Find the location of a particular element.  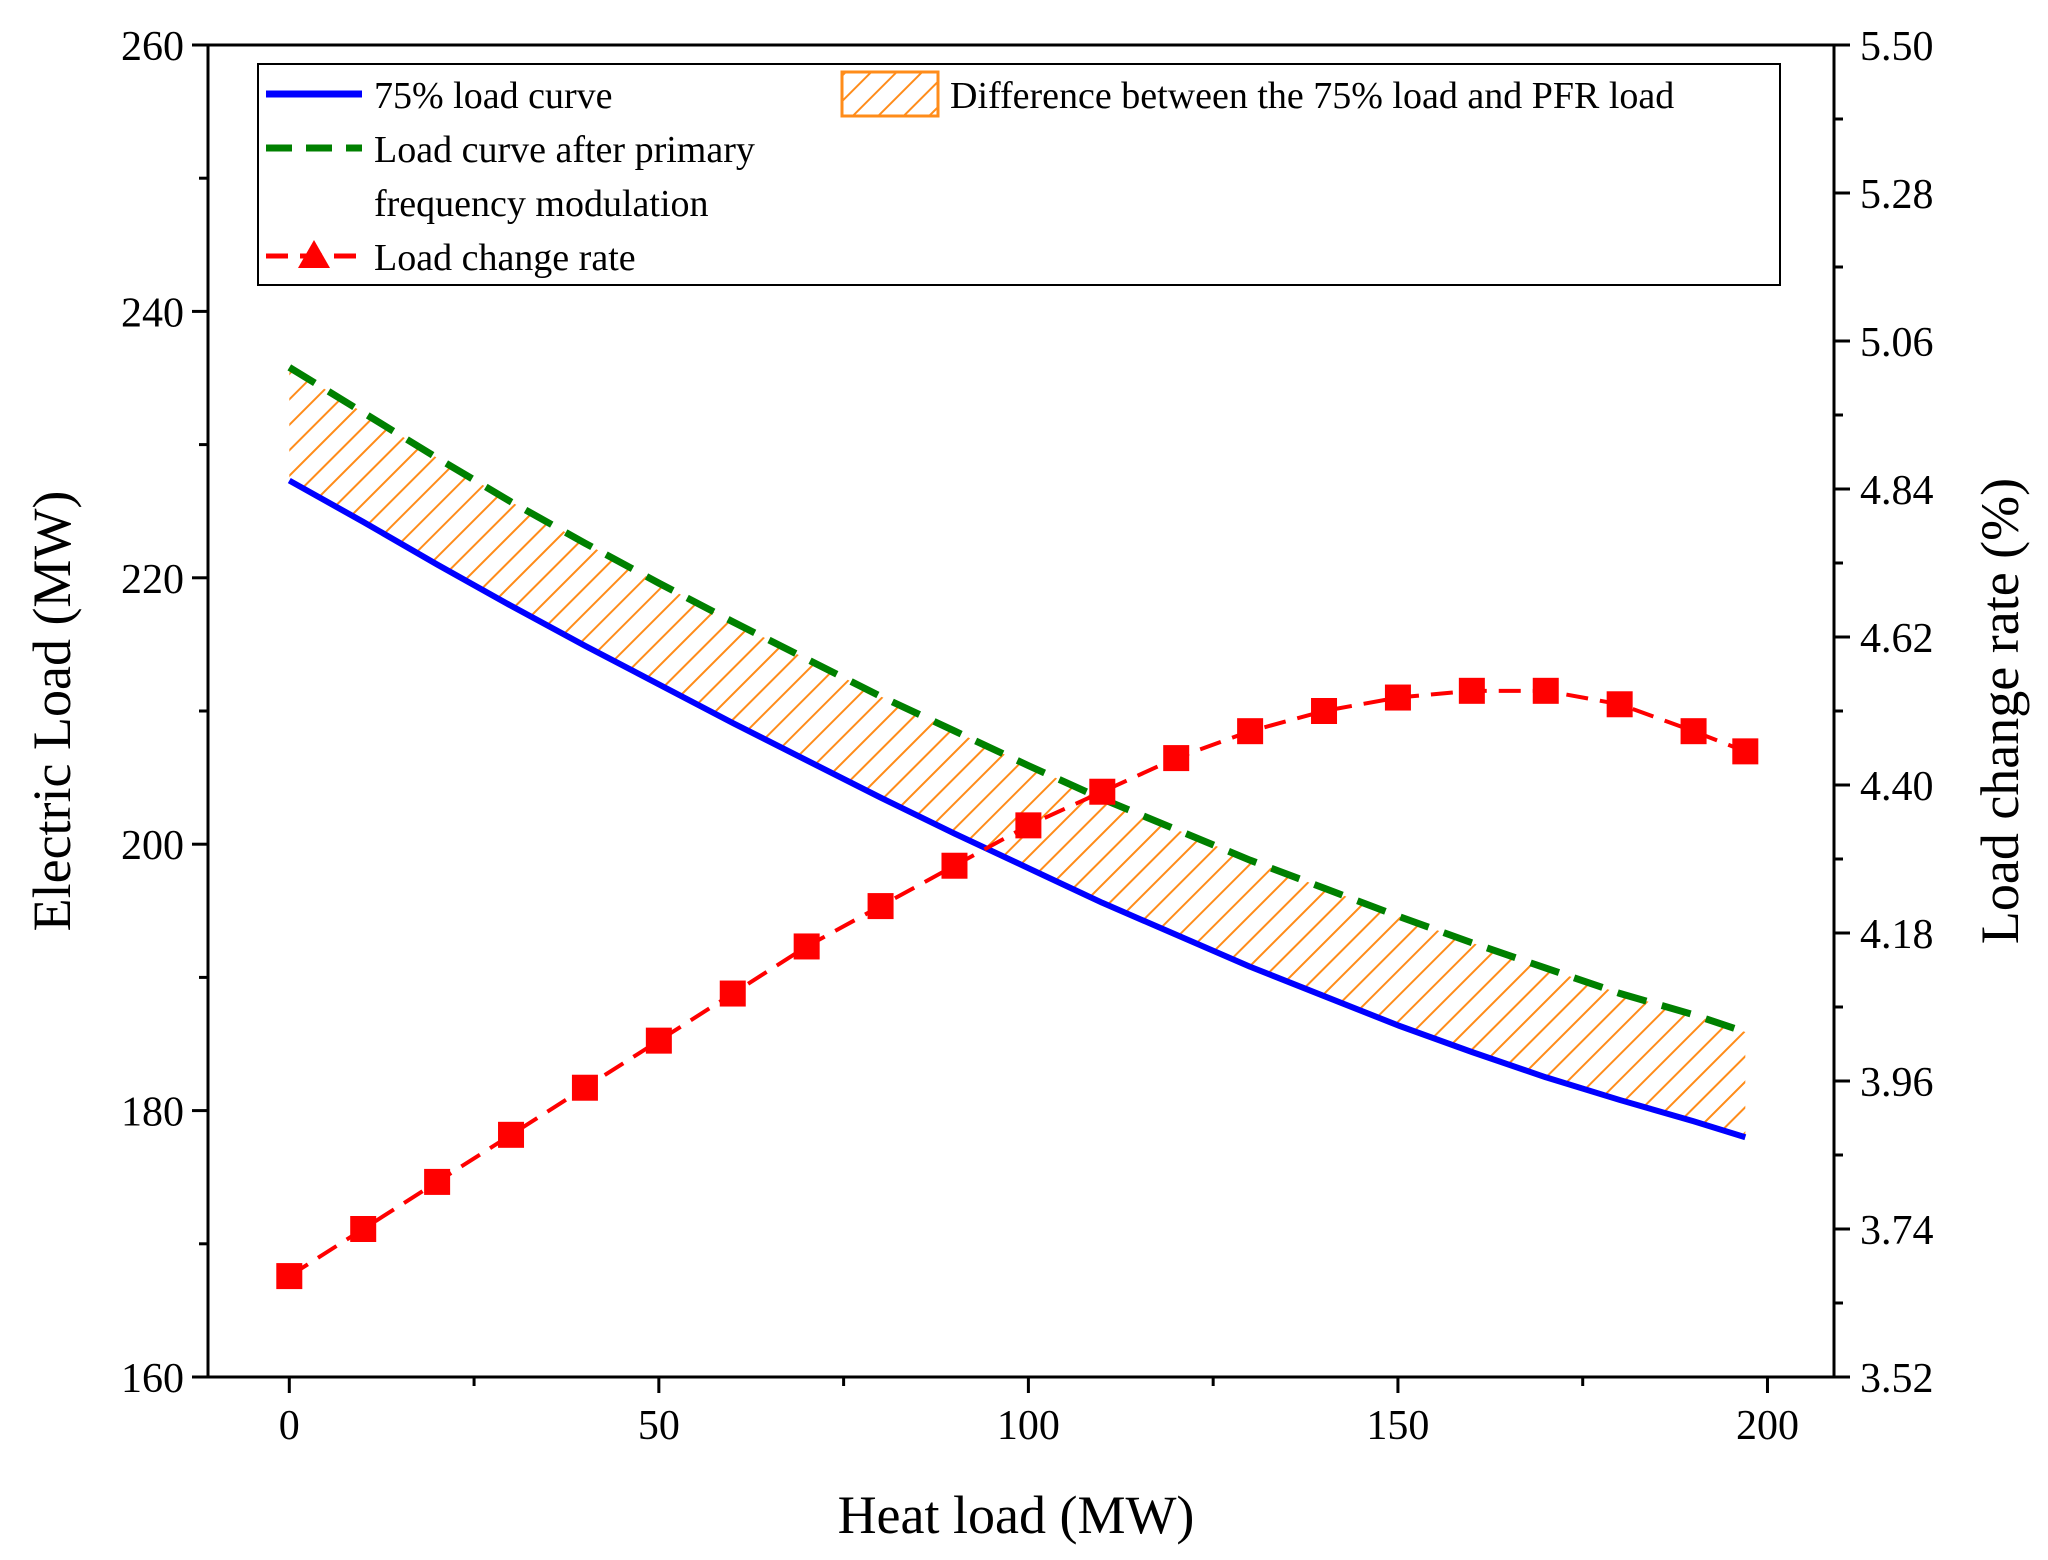

y-axis-title: Electric Load (MW) is located at coordinates (52, 711).